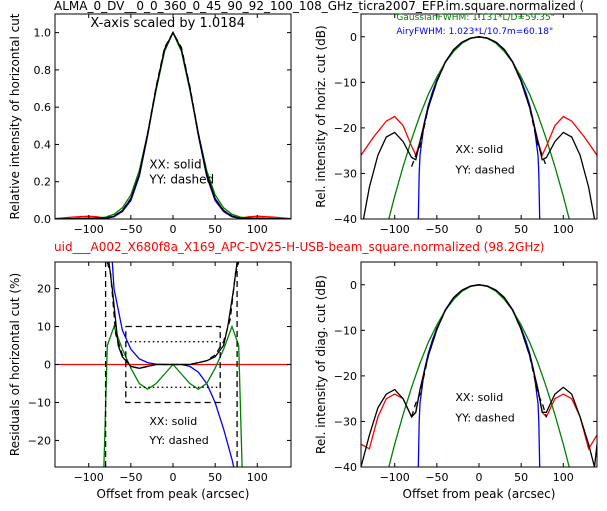  What do you see at coordinates (167, 23) in the screenshot?
I see `annotation-text: X-axis scaled by 1.0184` at bounding box center [167, 23].